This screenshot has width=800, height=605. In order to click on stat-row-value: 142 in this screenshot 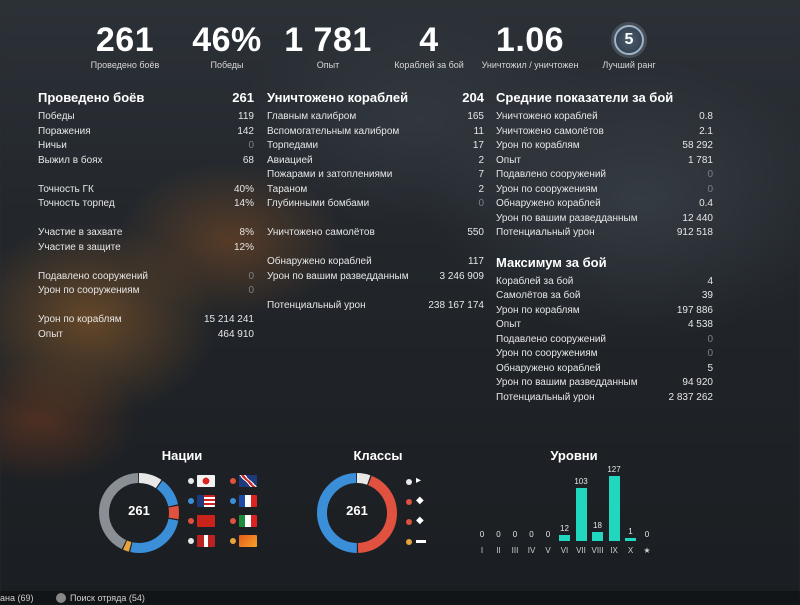, I will do `click(245, 131)`.